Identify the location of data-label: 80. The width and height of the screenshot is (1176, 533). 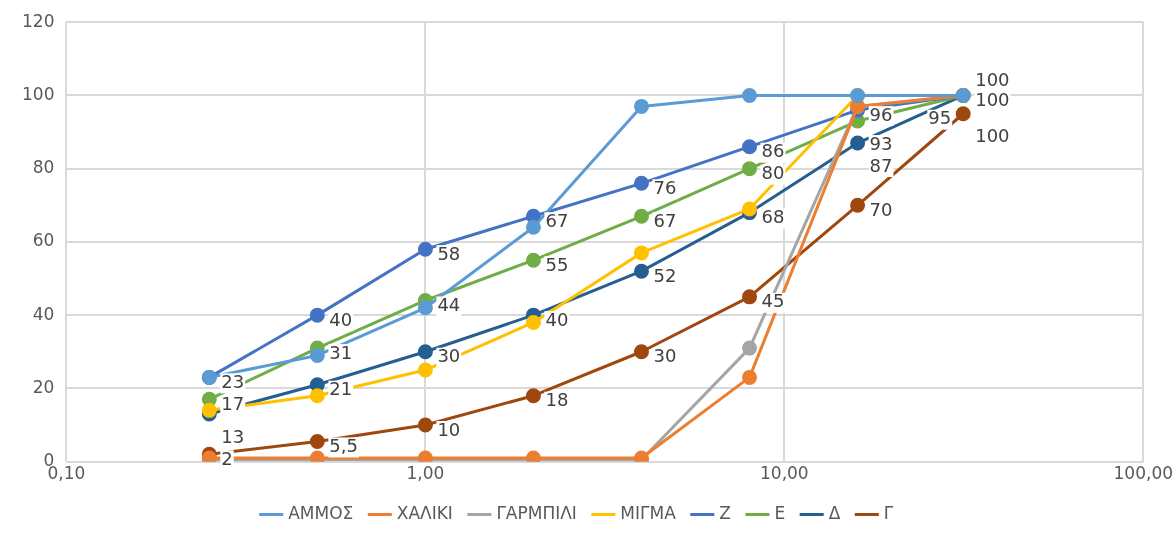
(773, 173).